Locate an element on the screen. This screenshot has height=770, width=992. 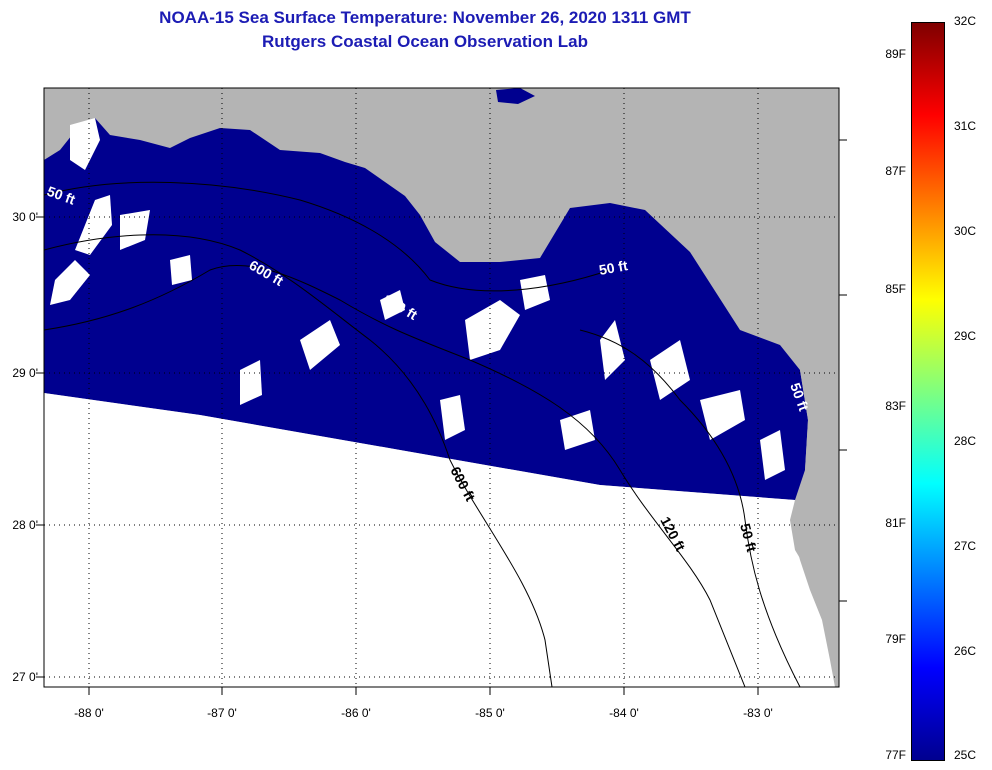
lat-label: 30 0' is located at coordinates (25, 217).